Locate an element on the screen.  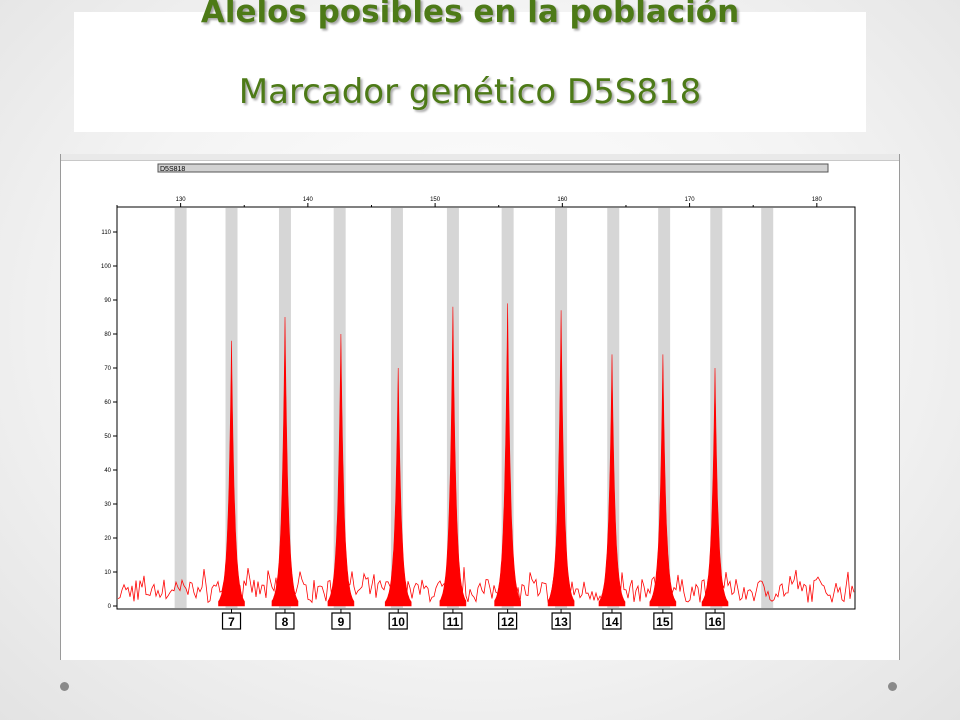
x-tick-label: 140 is located at coordinates (308, 200).